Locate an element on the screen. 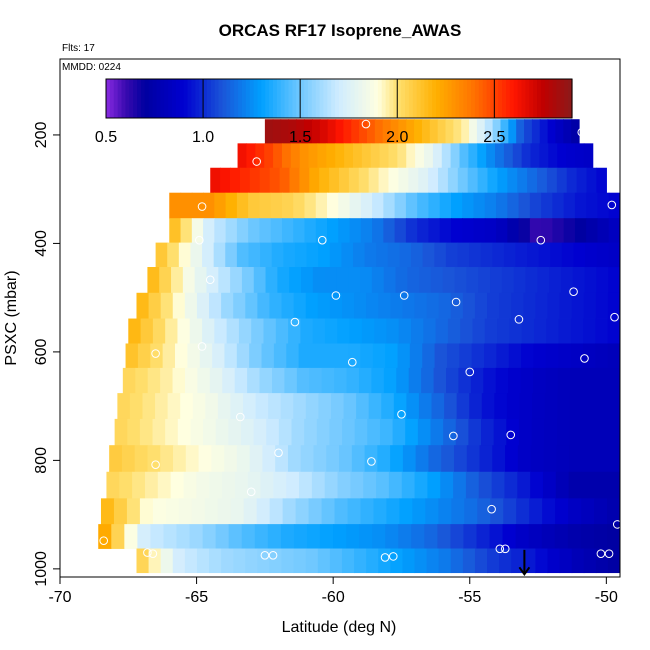 The height and width of the screenshot is (650, 650). arrow-head is located at coordinates (524, 571).